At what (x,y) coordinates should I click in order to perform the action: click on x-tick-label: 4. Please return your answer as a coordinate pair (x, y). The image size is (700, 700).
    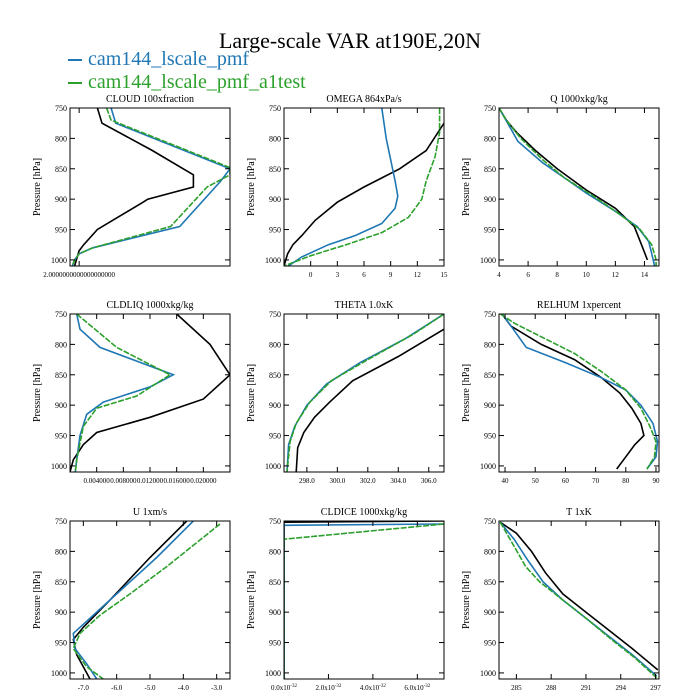
    Looking at the image, I should click on (499, 275).